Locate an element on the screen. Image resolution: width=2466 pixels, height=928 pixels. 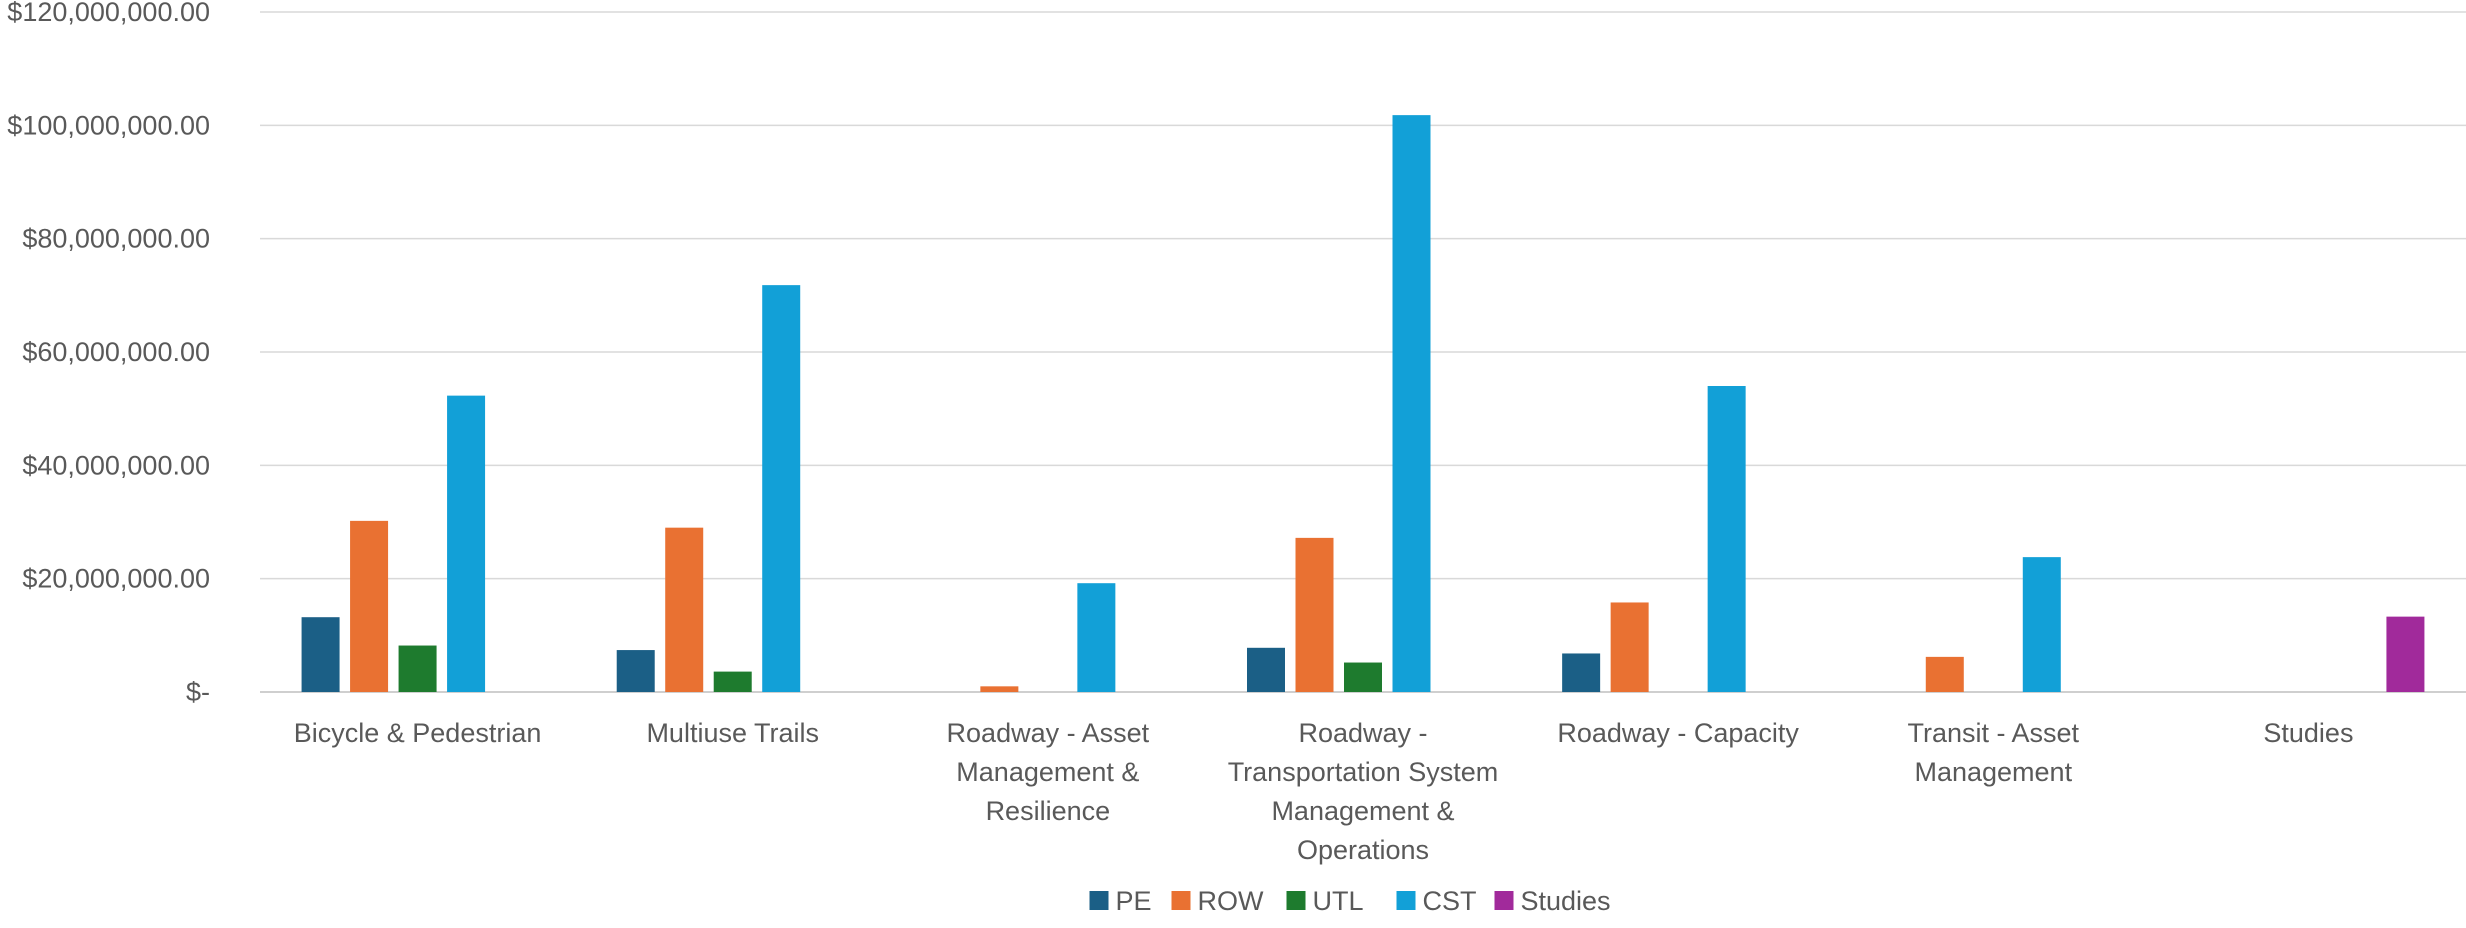
category-label: Roadway - Capacity is located at coordinates (1678, 733).